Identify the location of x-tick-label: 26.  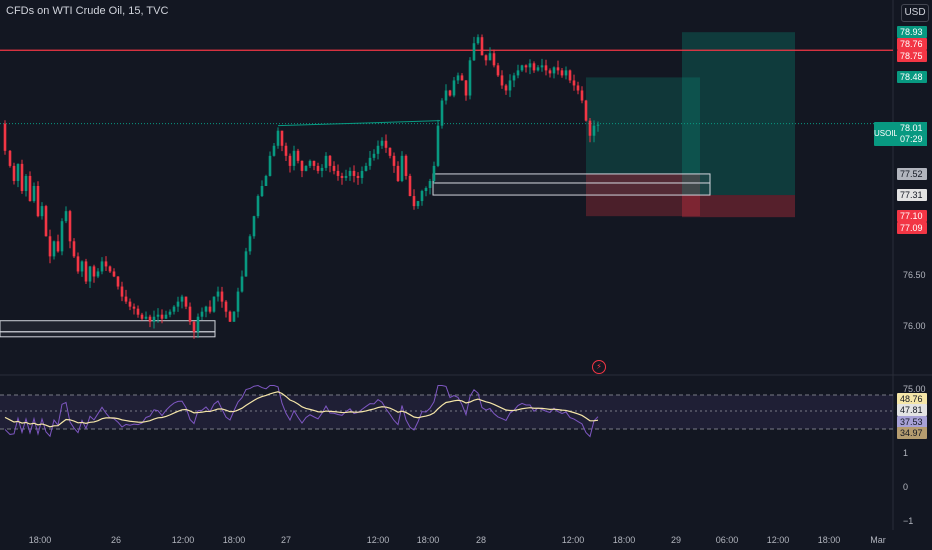
(116, 540).